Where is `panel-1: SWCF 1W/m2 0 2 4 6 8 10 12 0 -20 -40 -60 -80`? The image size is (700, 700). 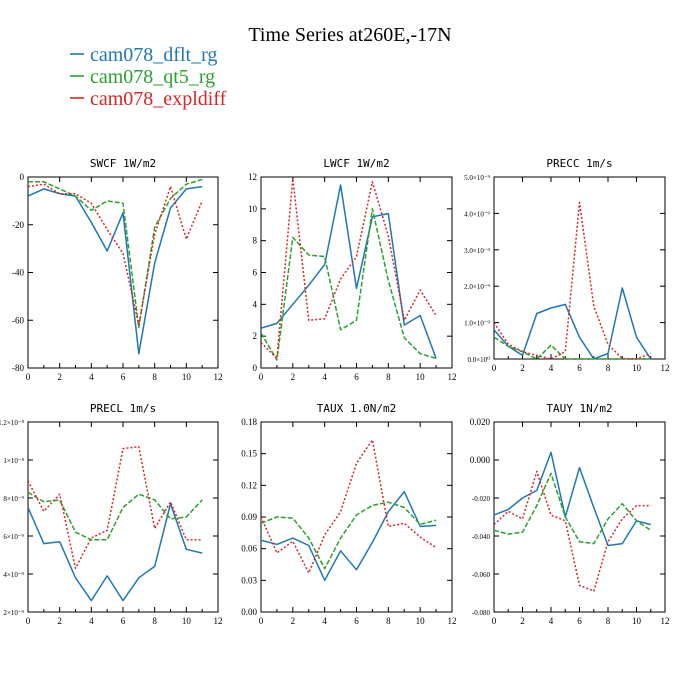
panel-1: SWCF 1W/m2 0 2 4 6 8 10 12 0 -20 -40 -60 -80 is located at coordinates (117, 269).